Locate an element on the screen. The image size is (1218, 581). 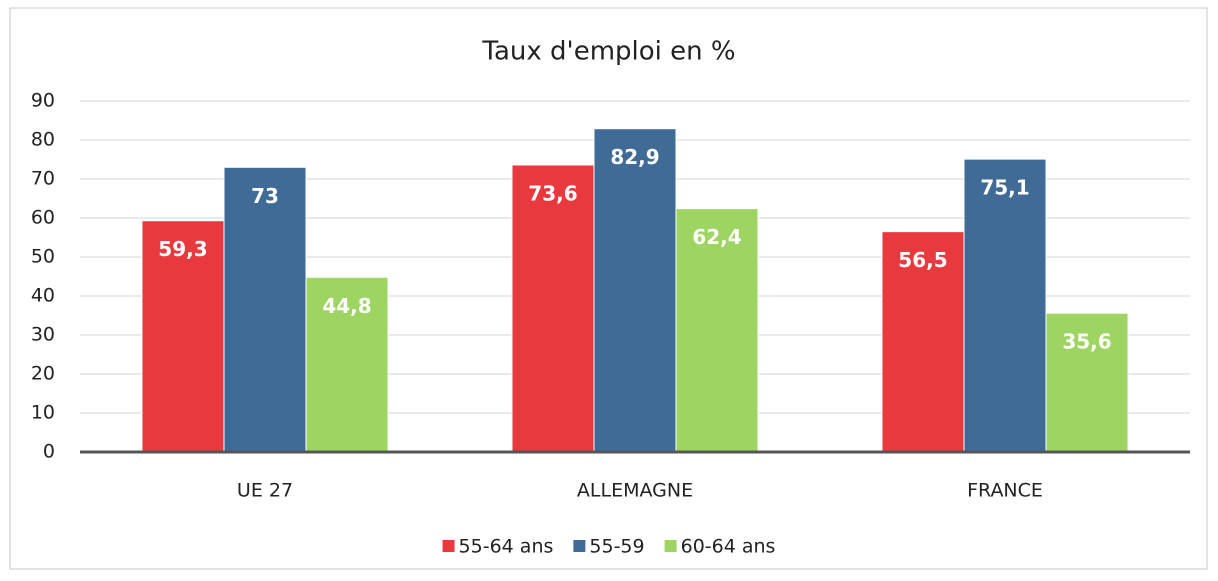
x-tick-label: UE 27 is located at coordinates (265, 491).